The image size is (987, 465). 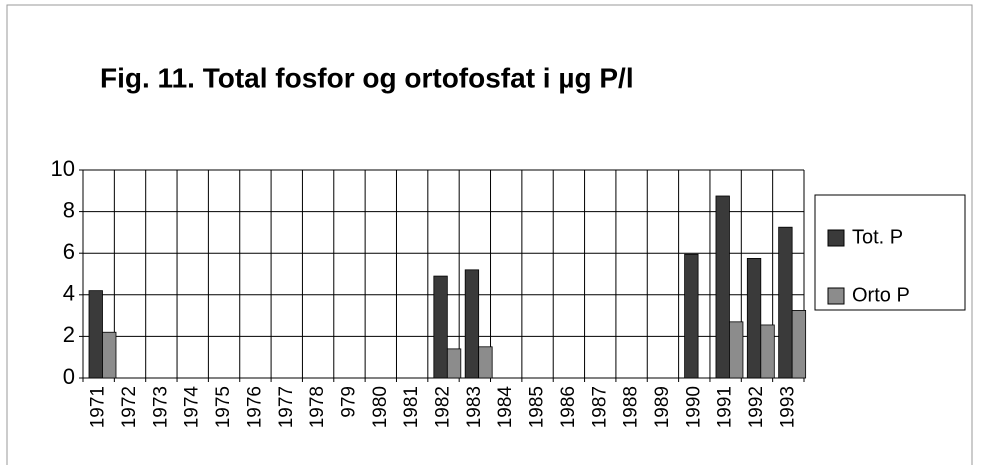 What do you see at coordinates (877, 237) in the screenshot?
I see `legend-label: Tot. P` at bounding box center [877, 237].